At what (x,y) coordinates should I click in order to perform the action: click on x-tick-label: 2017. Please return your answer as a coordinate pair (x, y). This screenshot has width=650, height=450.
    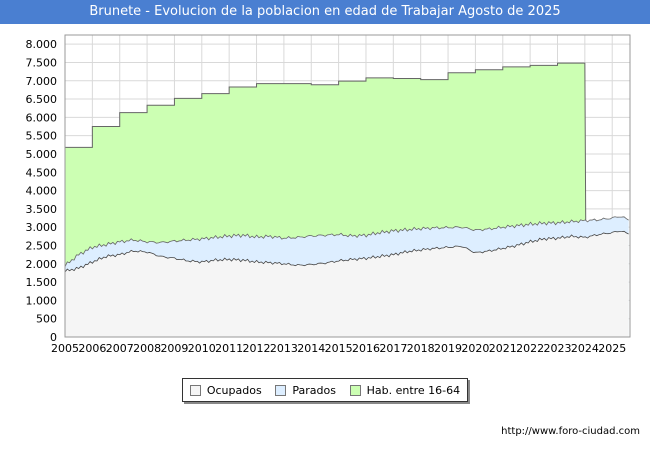
    Looking at the image, I should click on (393, 348).